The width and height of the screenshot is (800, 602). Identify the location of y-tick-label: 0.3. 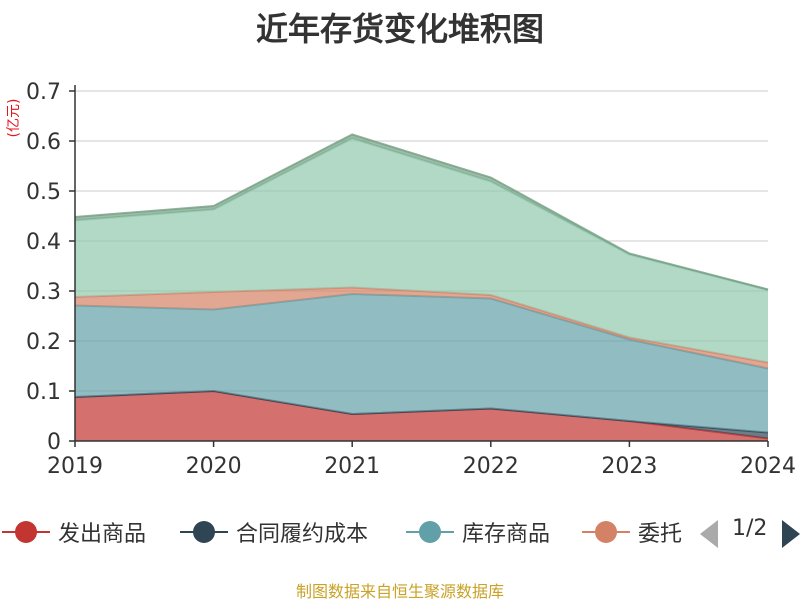
(43, 292).